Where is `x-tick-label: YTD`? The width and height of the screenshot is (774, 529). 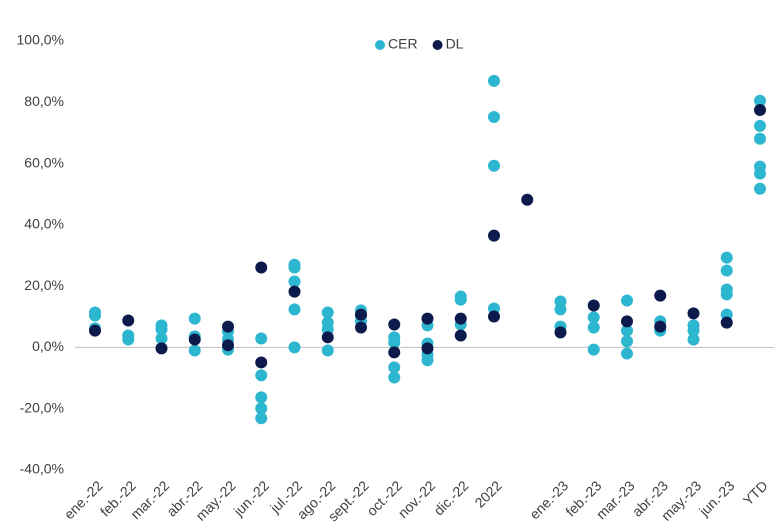 x-tick-label: YTD is located at coordinates (755, 492).